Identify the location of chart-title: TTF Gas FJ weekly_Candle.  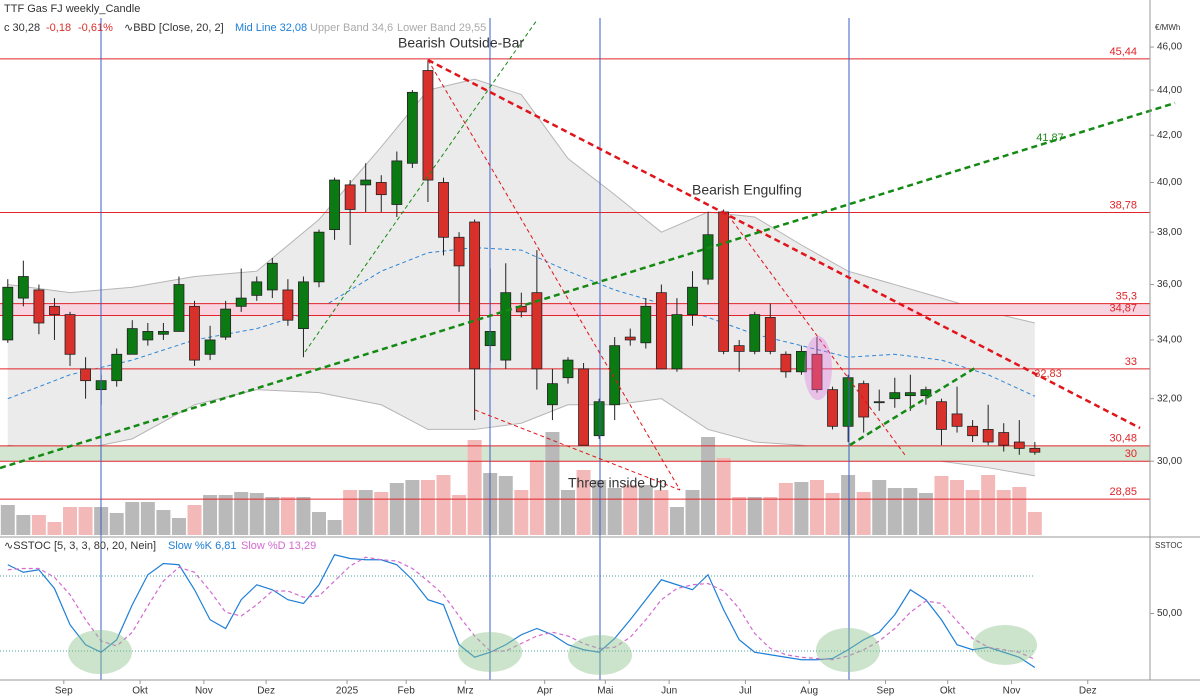
(72, 9).